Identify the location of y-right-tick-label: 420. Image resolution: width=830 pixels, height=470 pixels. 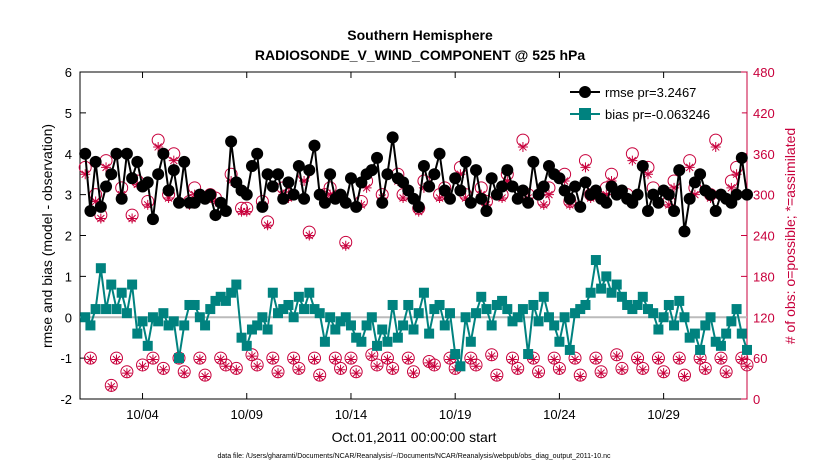
(764, 113).